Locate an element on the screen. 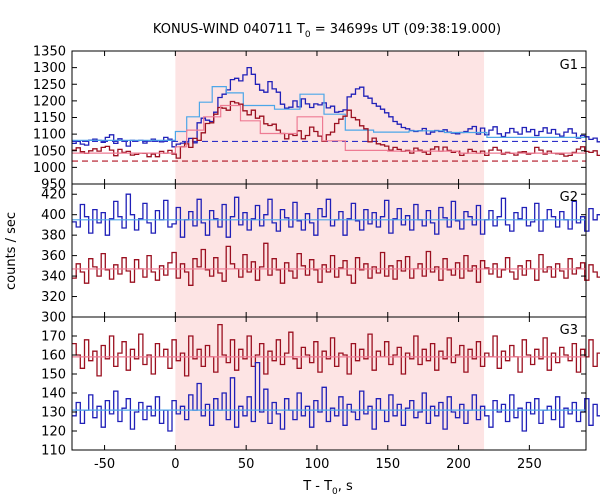 Image resolution: width=600 pixels, height=500 pixels. panel-label-g1: G1 is located at coordinates (569, 65).